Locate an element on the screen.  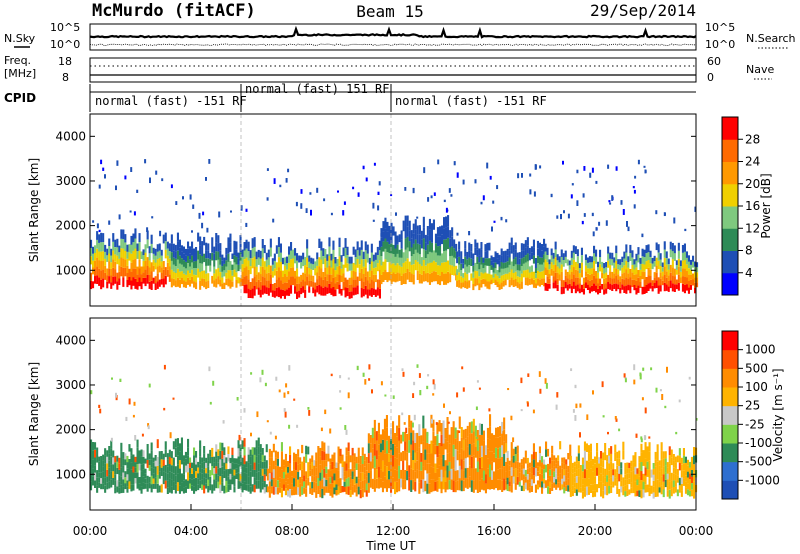
colorbar-tick-label: 1000 is located at coordinates (760, 350).